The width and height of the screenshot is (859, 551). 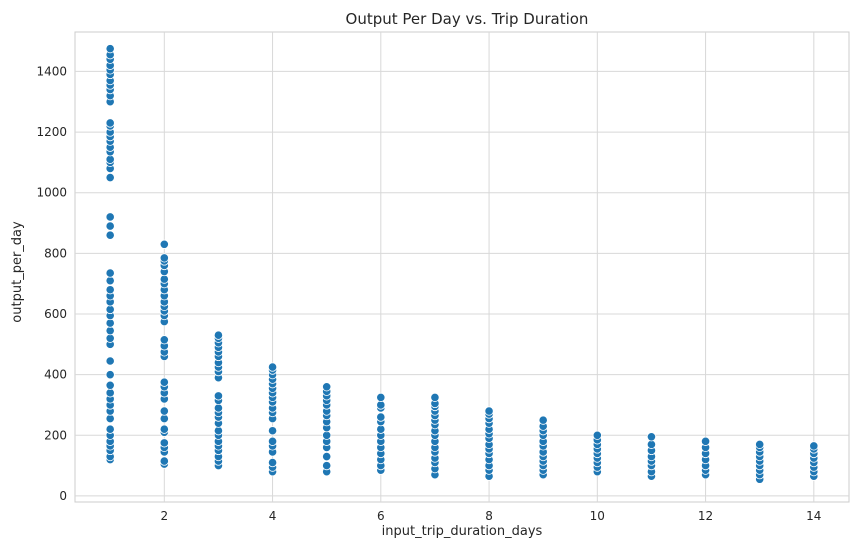 What do you see at coordinates (55, 375) in the screenshot?
I see `y-tick-label: 400` at bounding box center [55, 375].